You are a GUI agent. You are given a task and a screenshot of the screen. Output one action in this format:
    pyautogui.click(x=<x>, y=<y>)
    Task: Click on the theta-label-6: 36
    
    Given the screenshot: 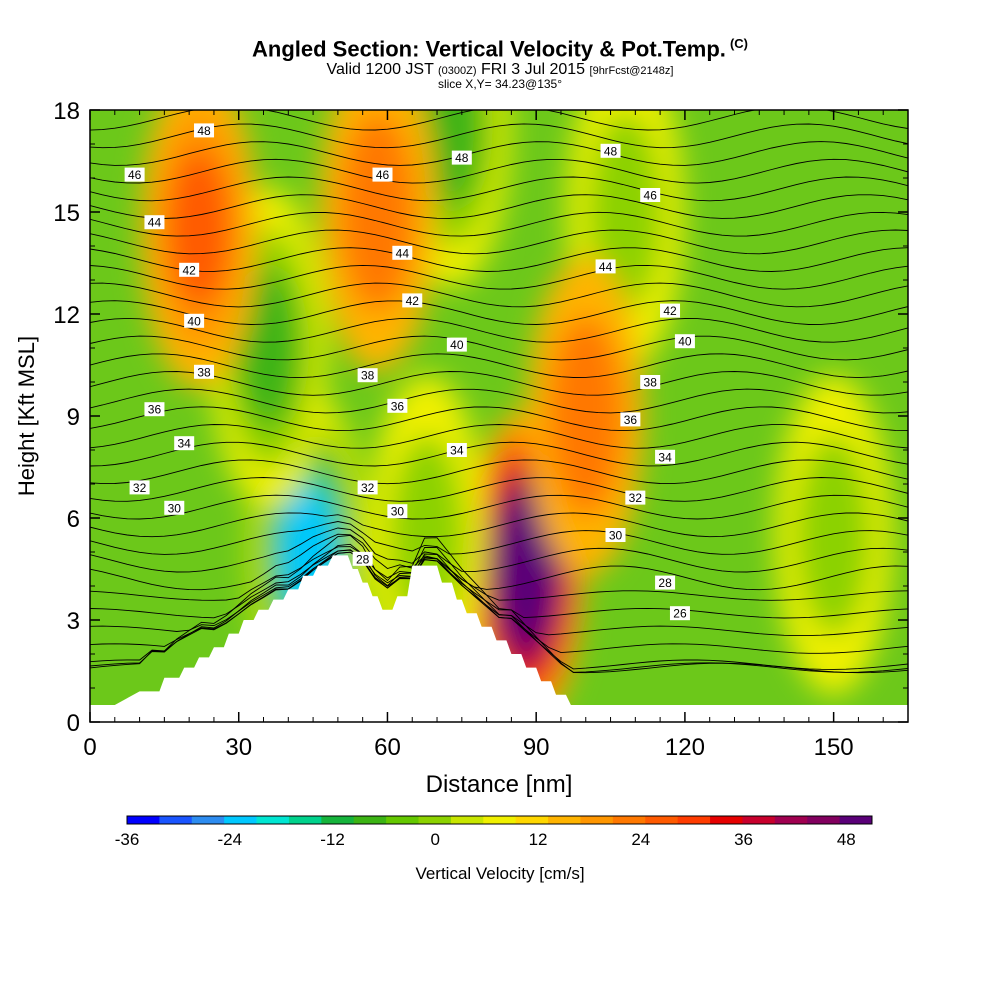 What is the action you would take?
    pyautogui.click(x=155, y=410)
    